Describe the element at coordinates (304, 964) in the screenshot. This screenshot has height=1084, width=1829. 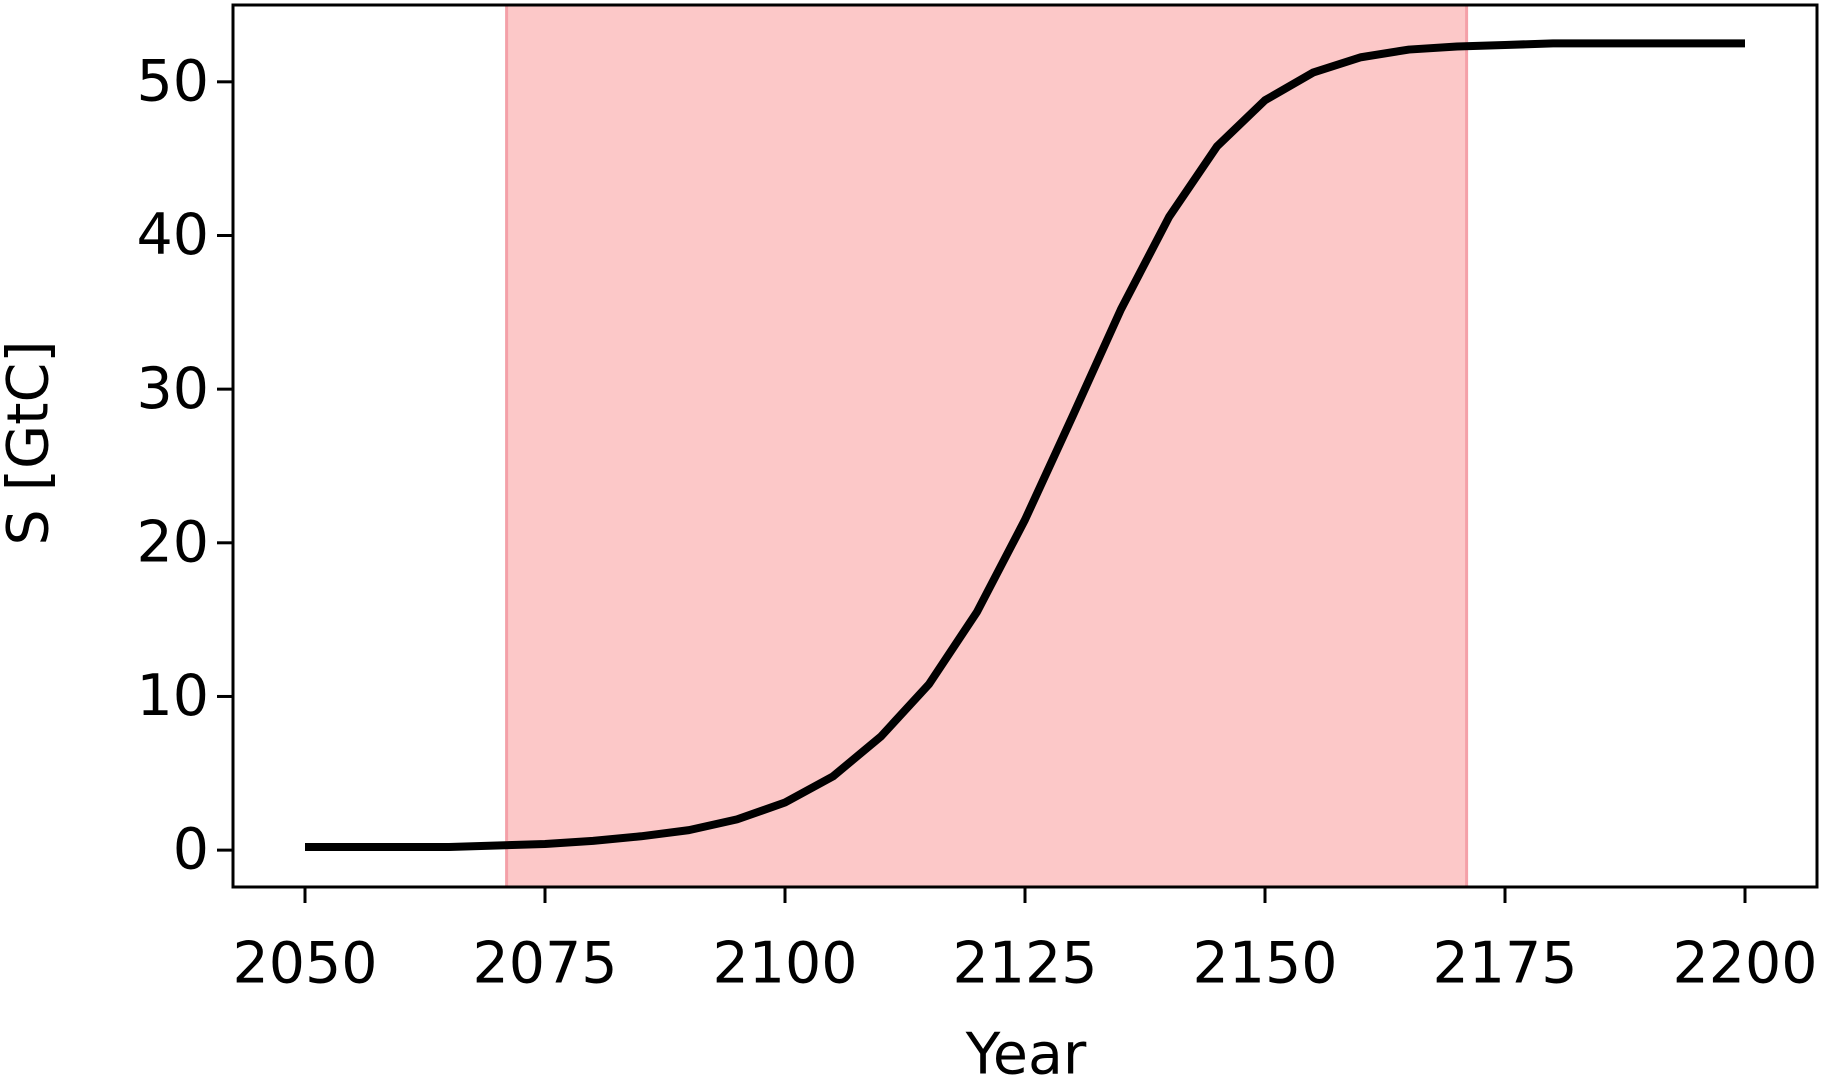
I see `x-tick-label: 2050` at that location.